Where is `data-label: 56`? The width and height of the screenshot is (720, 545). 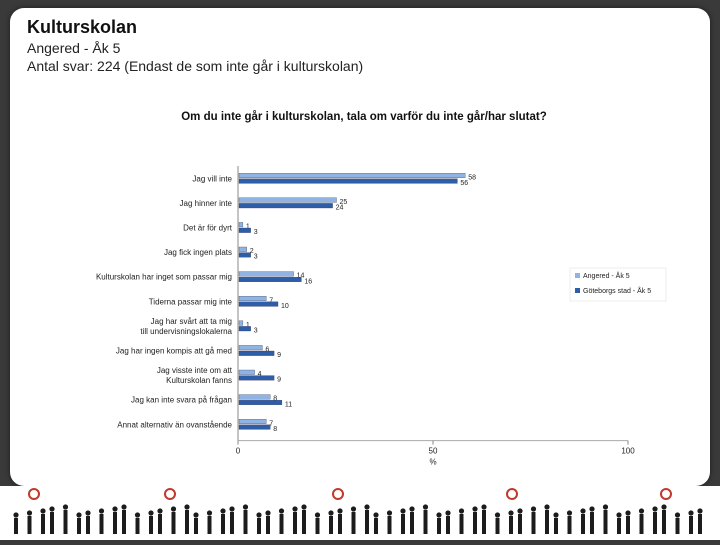 data-label: 56 is located at coordinates (464, 183).